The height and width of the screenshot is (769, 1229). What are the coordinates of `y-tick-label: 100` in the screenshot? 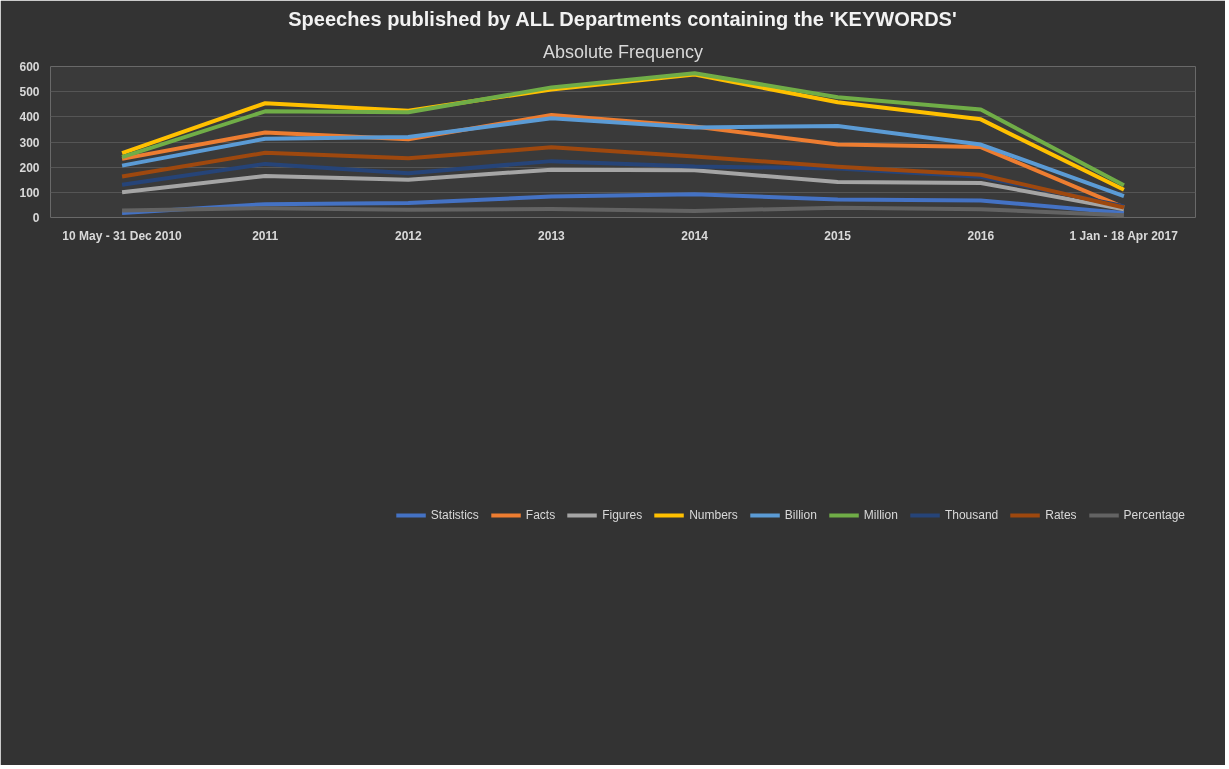 It's located at (29, 192).